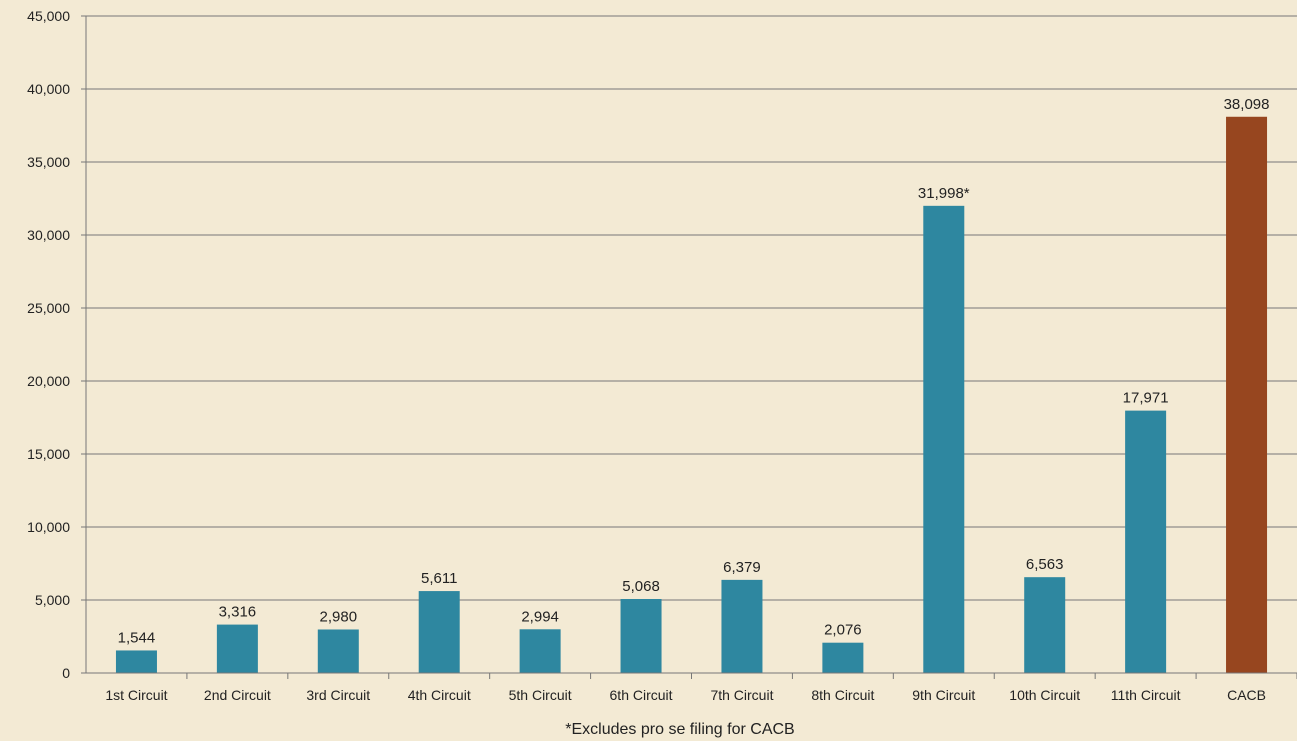  I want to click on data-label: 5,611, so click(439, 578).